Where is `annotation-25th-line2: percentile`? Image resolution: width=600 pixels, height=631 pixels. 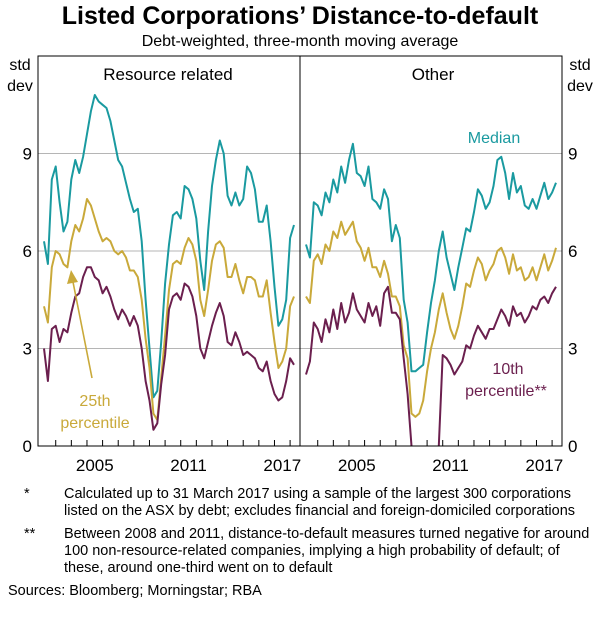 annotation-25th-line2: percentile is located at coordinates (94, 423).